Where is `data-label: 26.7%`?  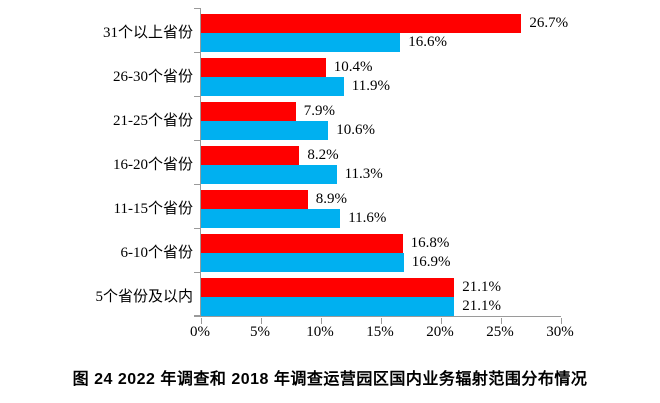 data-label: 26.7% is located at coordinates (549, 23).